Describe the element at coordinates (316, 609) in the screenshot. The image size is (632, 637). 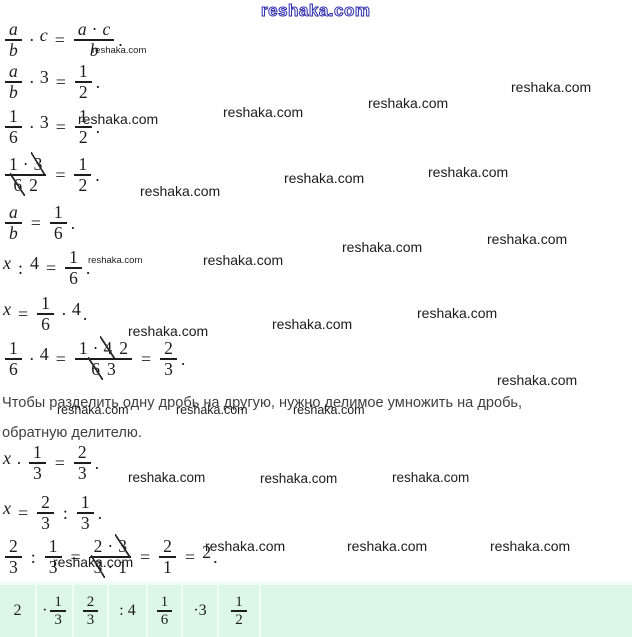
I see `answer-bar: 2 · 1 3 2 3: 4 1 6·3 1 2` at that location.